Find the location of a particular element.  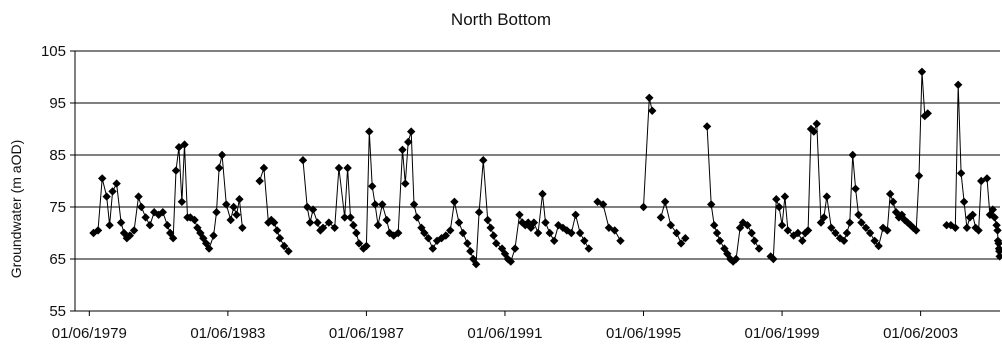

x-tick-label: 01/06/1979 is located at coordinates (89, 333).